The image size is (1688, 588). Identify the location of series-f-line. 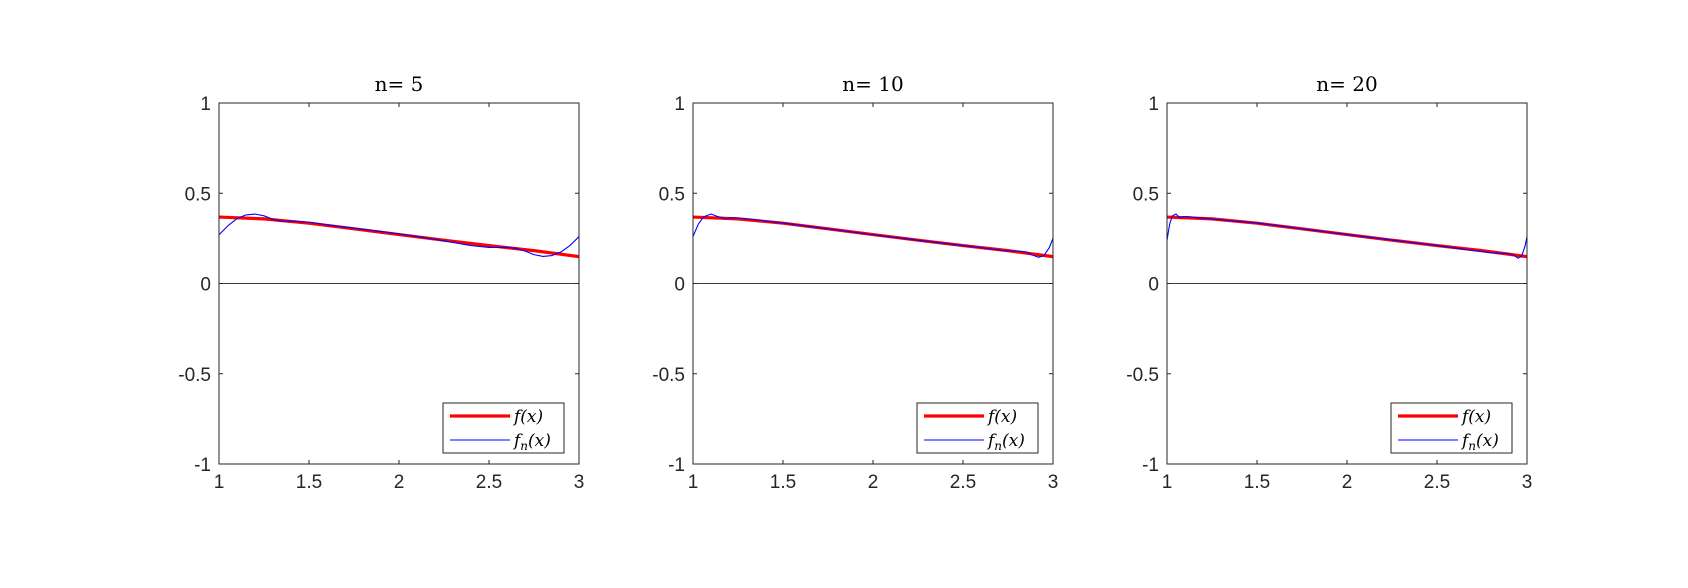
(873, 237).